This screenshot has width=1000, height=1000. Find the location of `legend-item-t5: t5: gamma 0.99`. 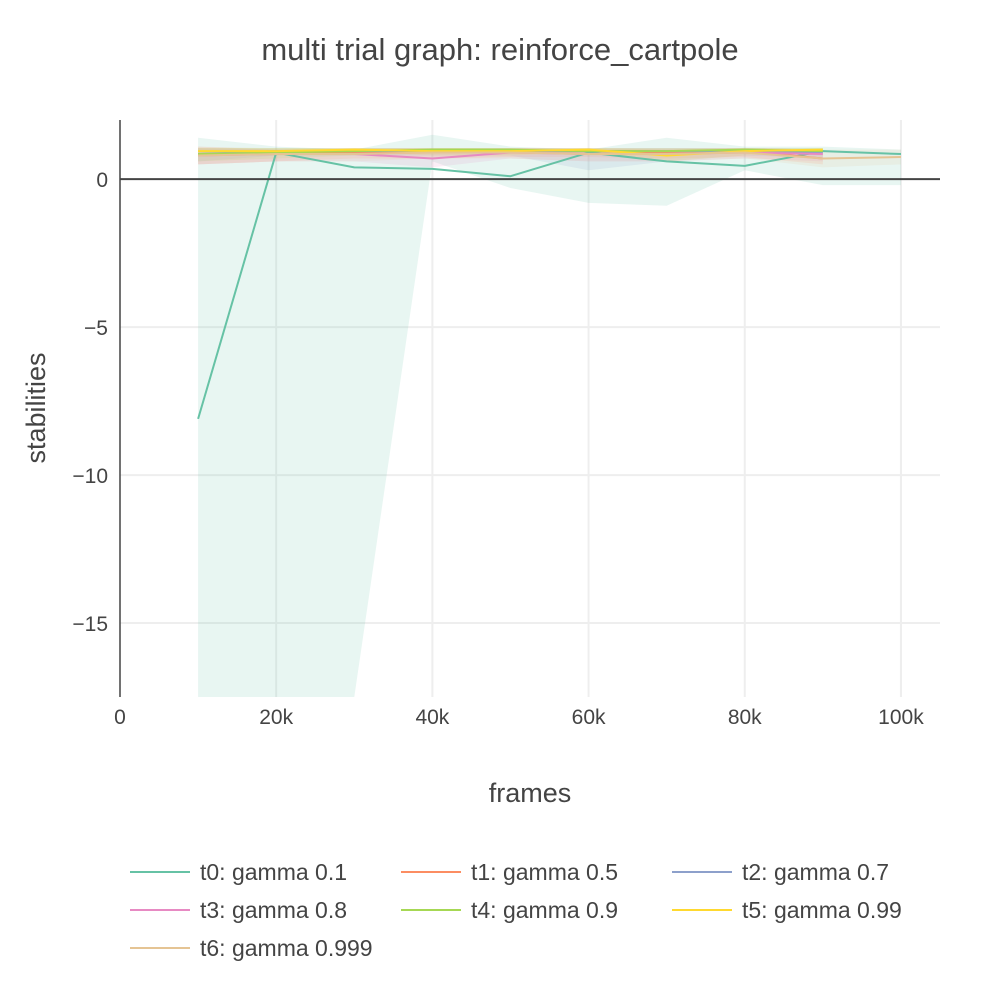

legend-item-t5: t5: gamma 0.99 is located at coordinates (787, 910).